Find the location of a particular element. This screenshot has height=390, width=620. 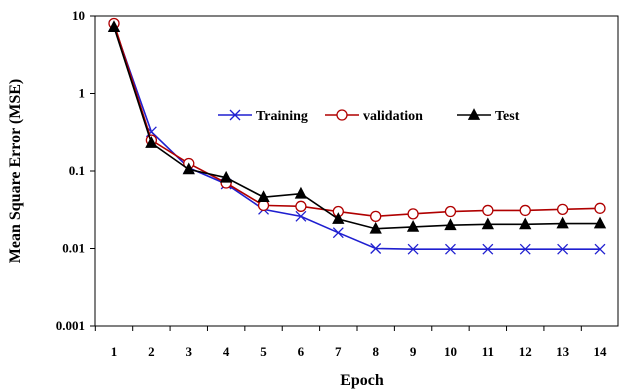

y-tick-label: 0.1 is located at coordinates (77, 170).